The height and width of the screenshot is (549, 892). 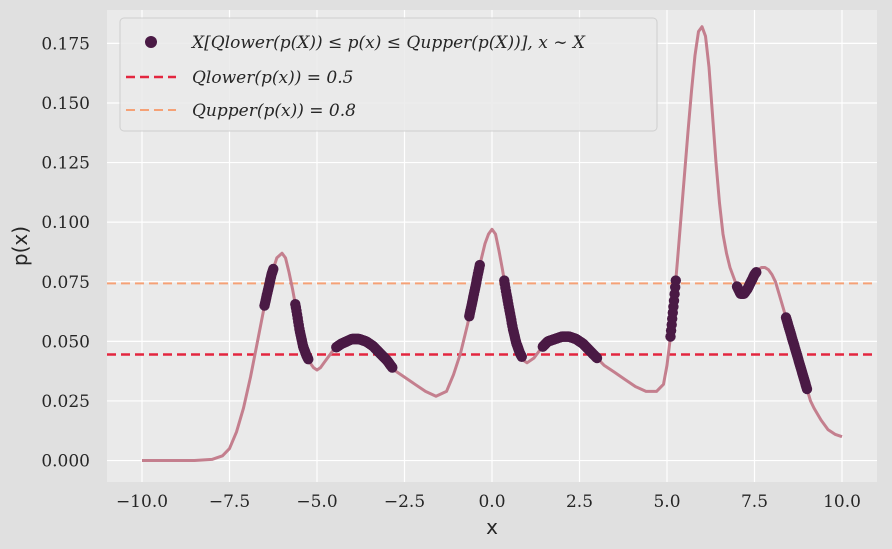 I want to click on legend-label-q-upper: Qupper(p(x)) = 0.8, so click(x=274, y=111).